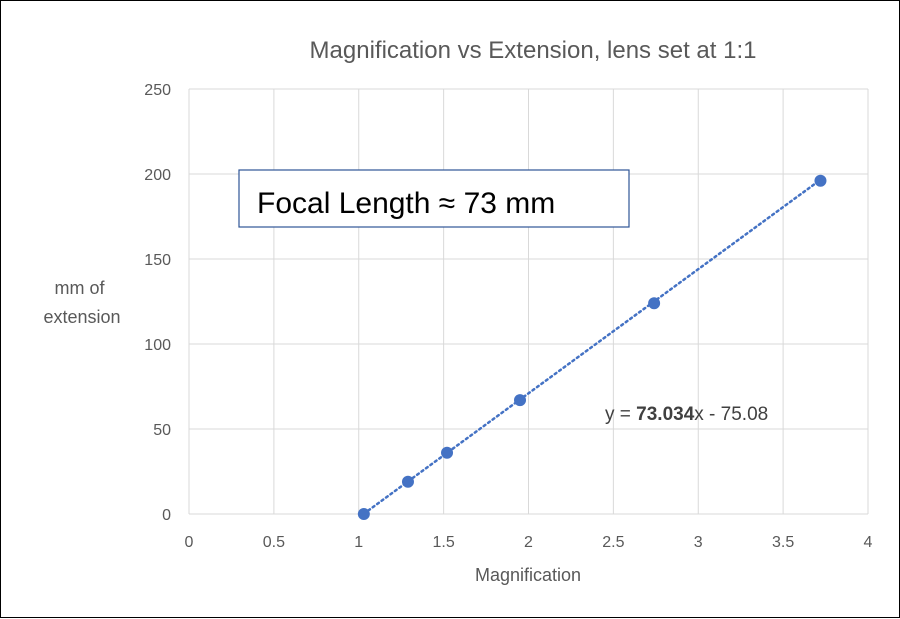  What do you see at coordinates (157, 345) in the screenshot?
I see `y-tick-label: 100` at bounding box center [157, 345].